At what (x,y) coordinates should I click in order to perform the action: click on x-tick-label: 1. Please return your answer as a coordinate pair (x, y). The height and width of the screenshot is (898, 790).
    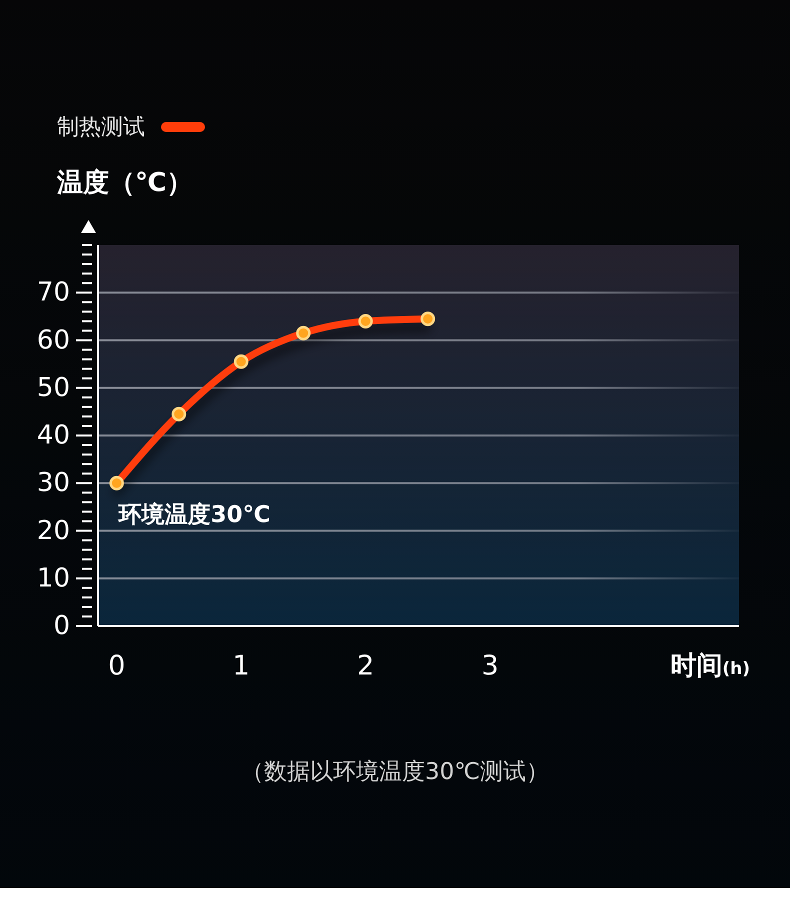
    Looking at the image, I should click on (241, 666).